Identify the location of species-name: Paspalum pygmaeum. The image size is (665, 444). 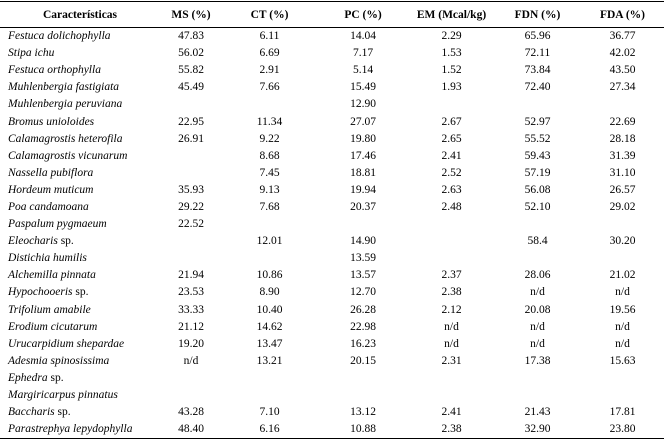
(57, 224).